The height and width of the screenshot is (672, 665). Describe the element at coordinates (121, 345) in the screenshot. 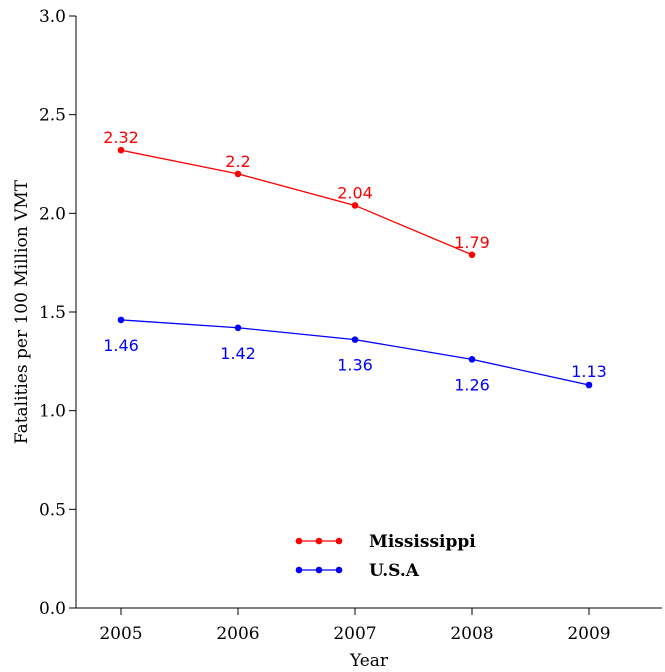

I see `data-label: 1.46` at that location.